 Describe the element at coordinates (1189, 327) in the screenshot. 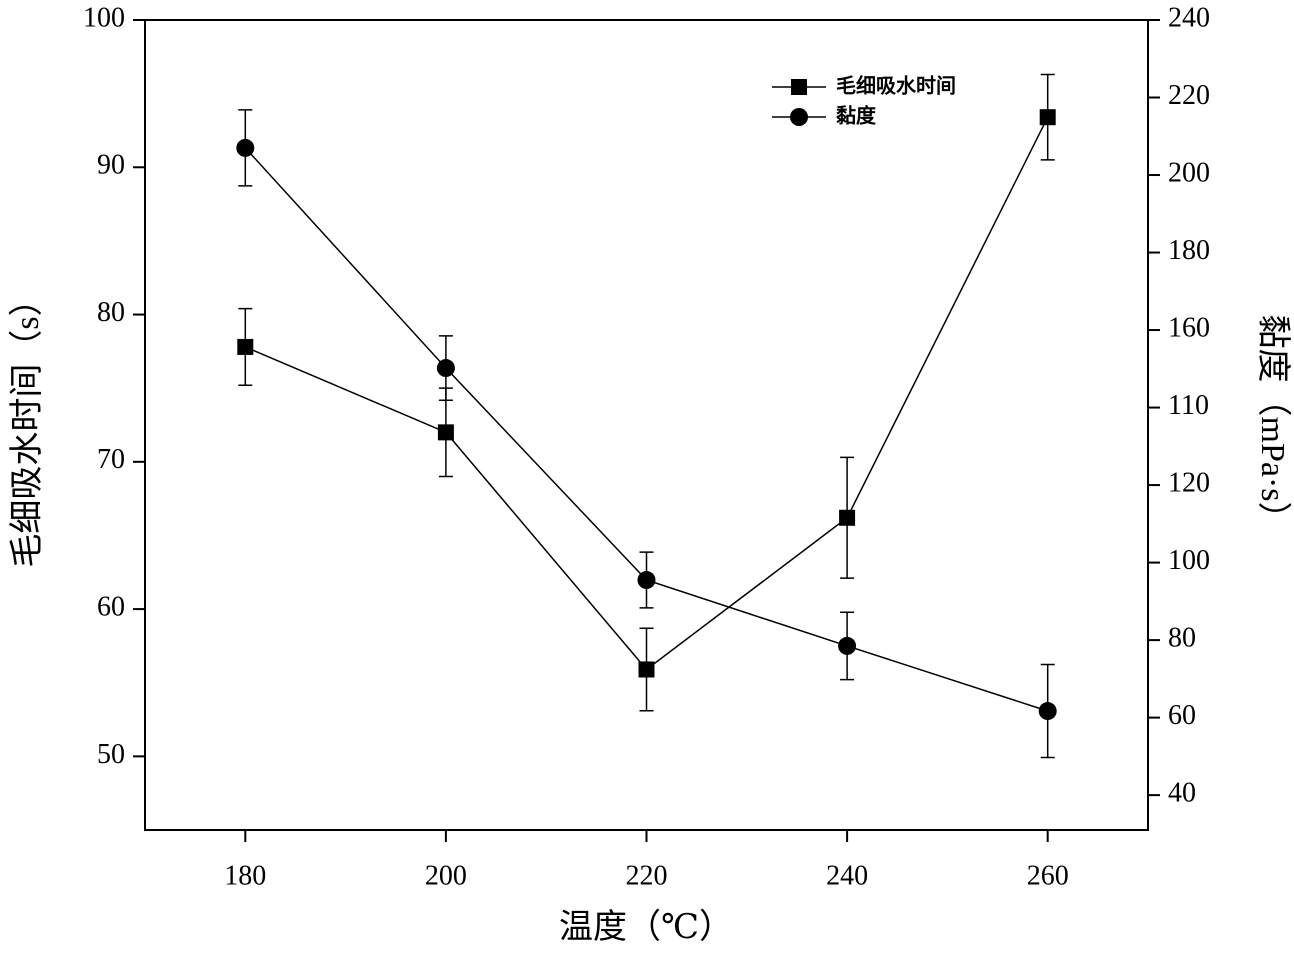

I see `y2-tick-label: 160` at that location.